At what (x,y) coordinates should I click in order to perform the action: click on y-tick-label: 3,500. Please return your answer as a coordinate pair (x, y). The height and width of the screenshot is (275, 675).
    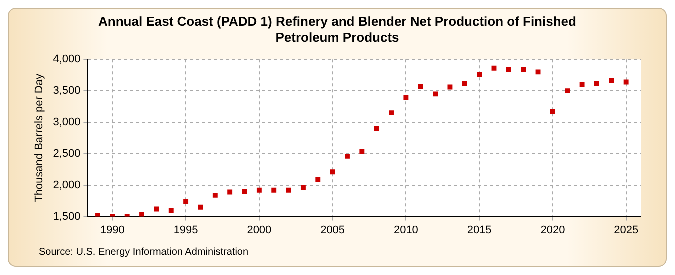
    Looking at the image, I should click on (67, 91).